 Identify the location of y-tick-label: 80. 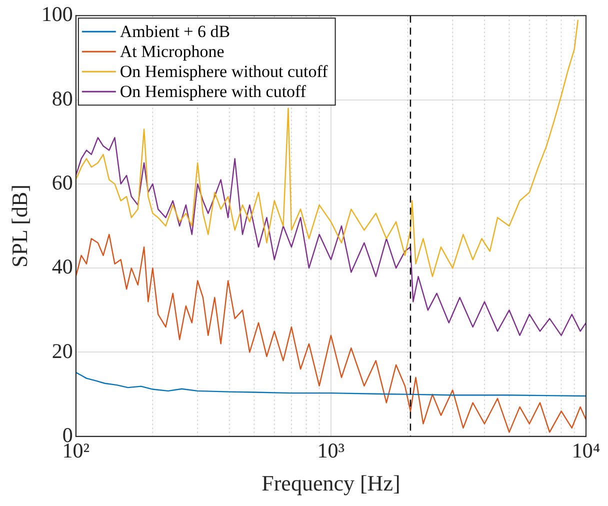
(62, 98).